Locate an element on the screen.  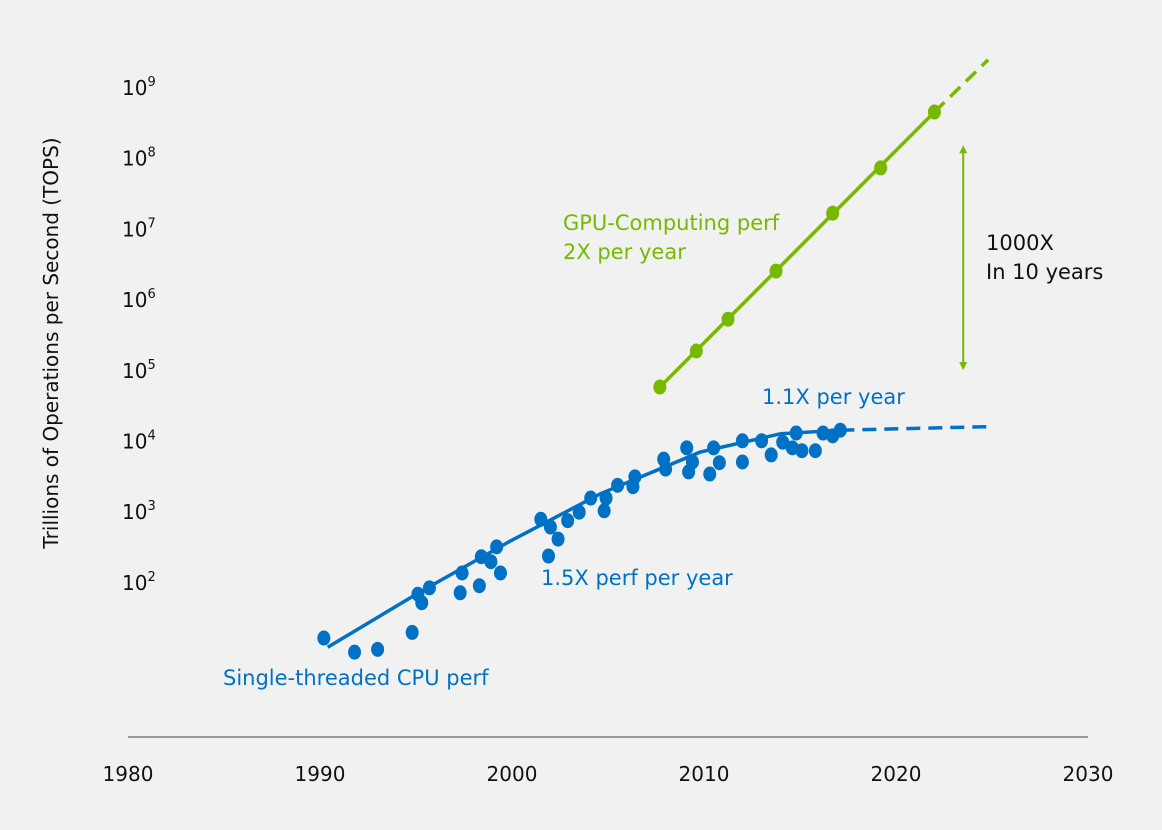
gap-sublabel: In 10 years is located at coordinates (1044, 272).